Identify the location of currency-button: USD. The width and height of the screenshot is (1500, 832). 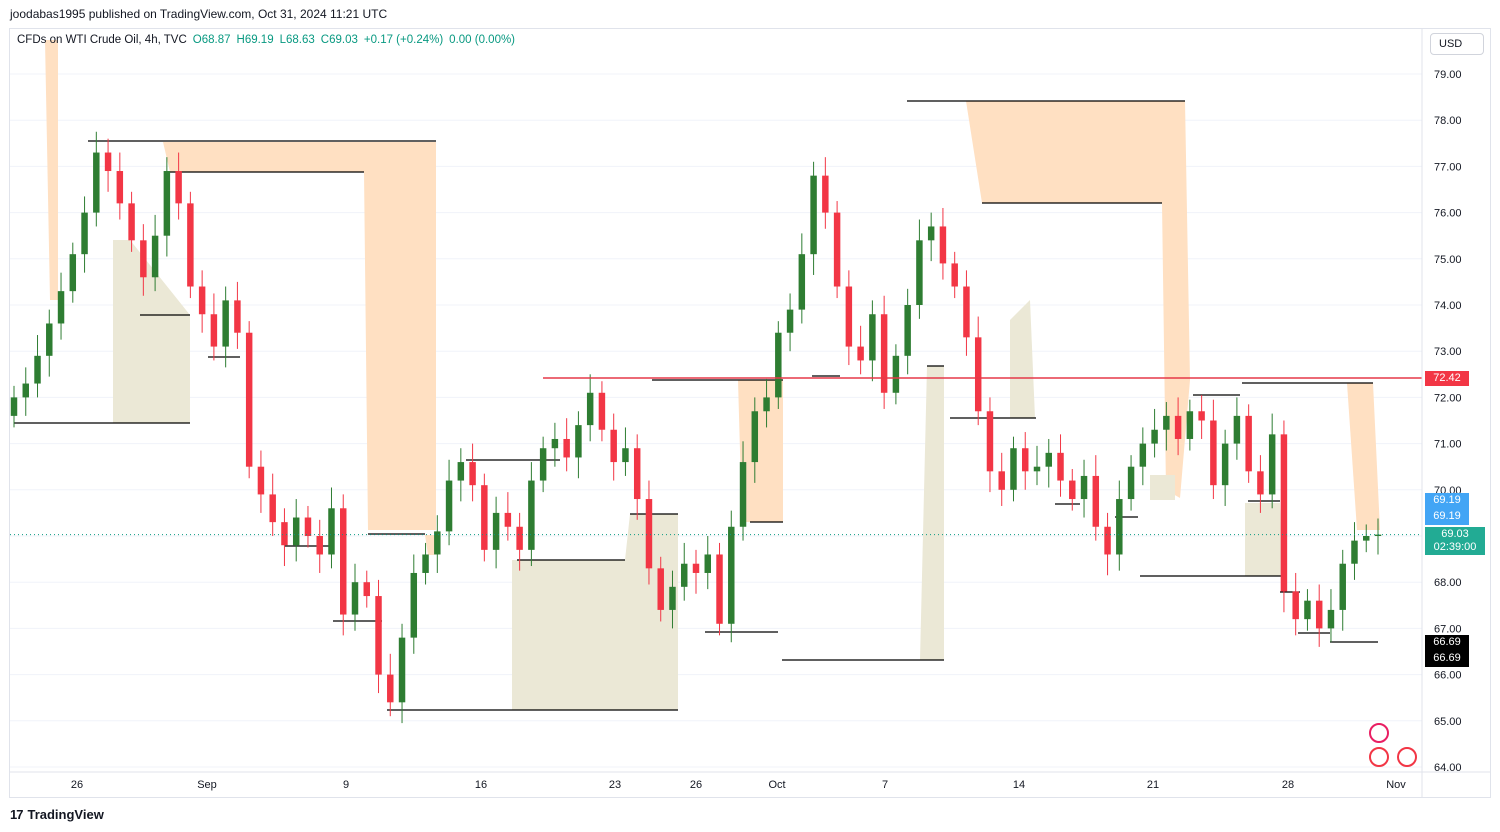
(1457, 44).